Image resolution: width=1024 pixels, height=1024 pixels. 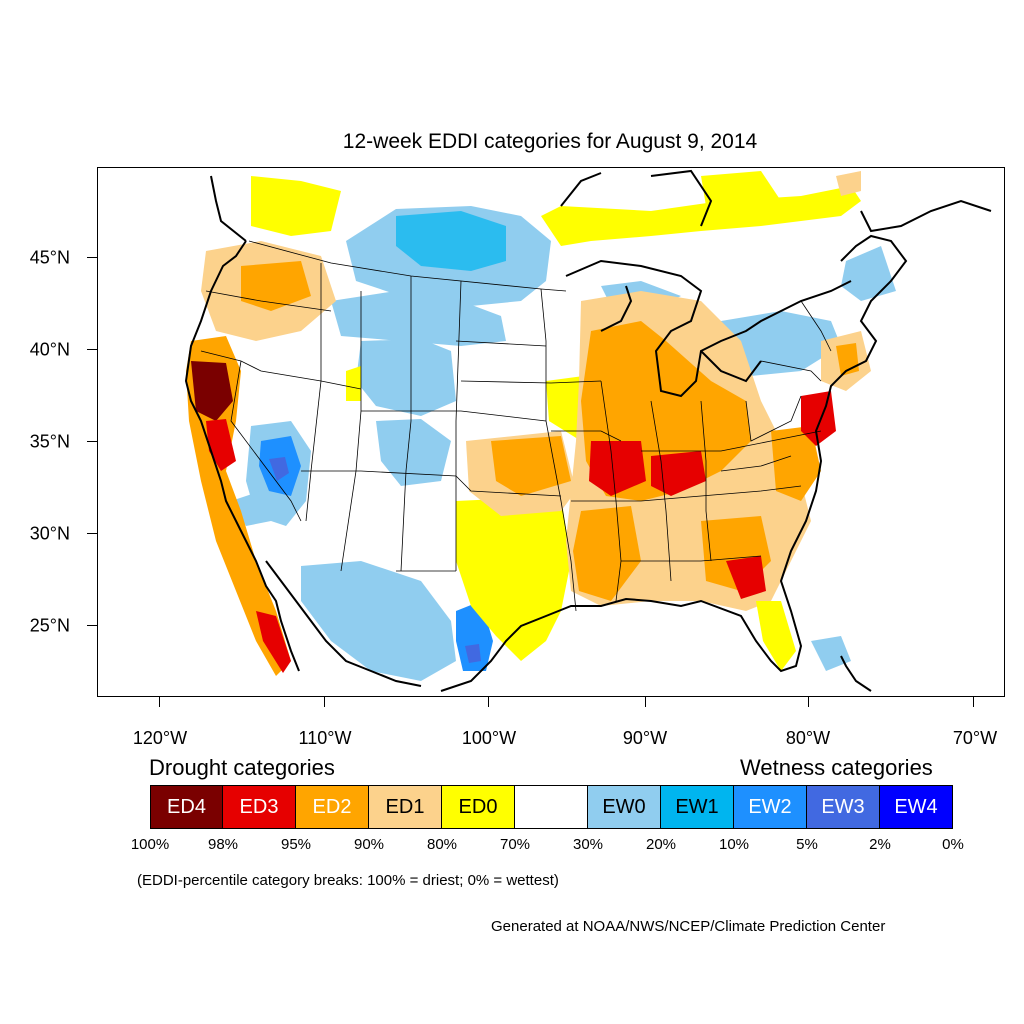 I want to click on legend-break-label: 30%, so click(x=588, y=844).